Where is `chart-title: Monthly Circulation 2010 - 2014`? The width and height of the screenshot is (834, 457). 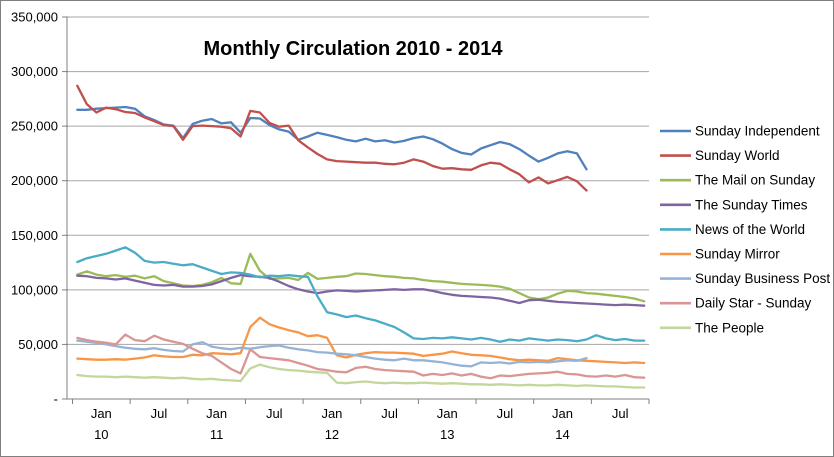 chart-title: Monthly Circulation 2010 - 2014 is located at coordinates (354, 49).